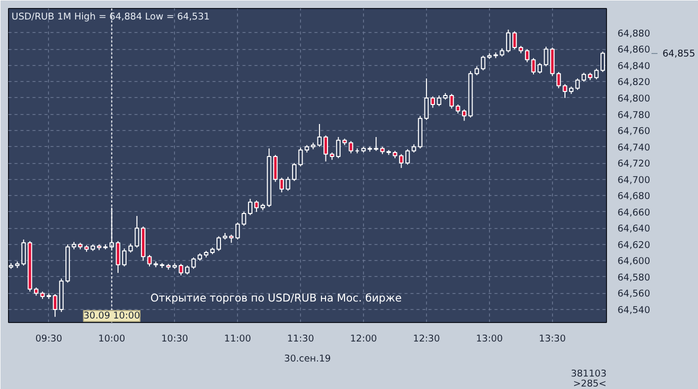  I want to click on y-tick-label: 64,580, so click(634, 278).